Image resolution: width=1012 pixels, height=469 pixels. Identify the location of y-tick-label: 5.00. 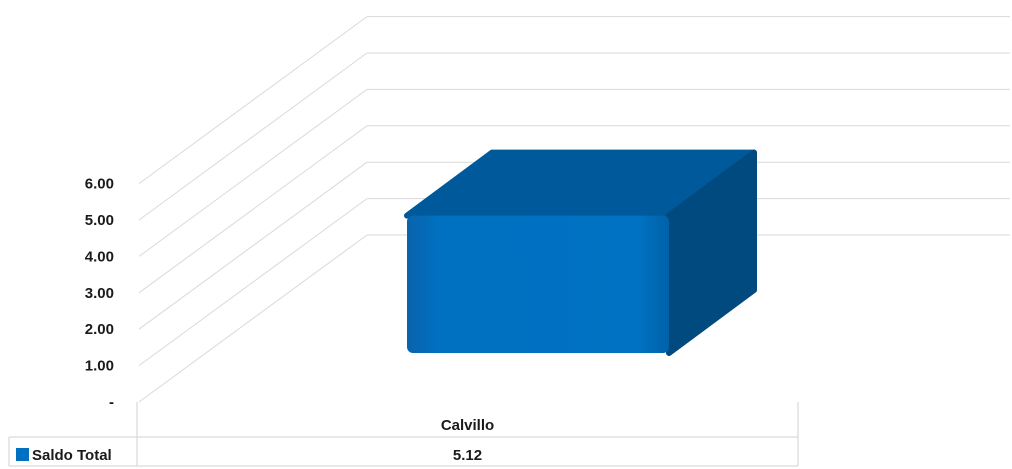
(99, 220).